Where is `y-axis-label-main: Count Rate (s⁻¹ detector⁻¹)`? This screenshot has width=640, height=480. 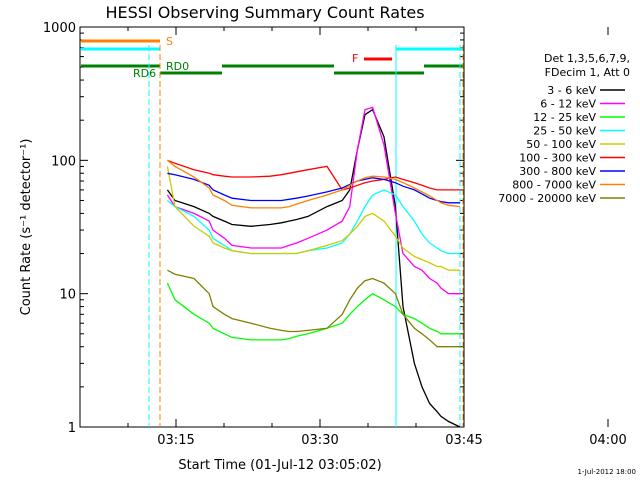
y-axis-label-main: Count Rate (s⁻¹ detector⁻¹) is located at coordinates (26, 227).